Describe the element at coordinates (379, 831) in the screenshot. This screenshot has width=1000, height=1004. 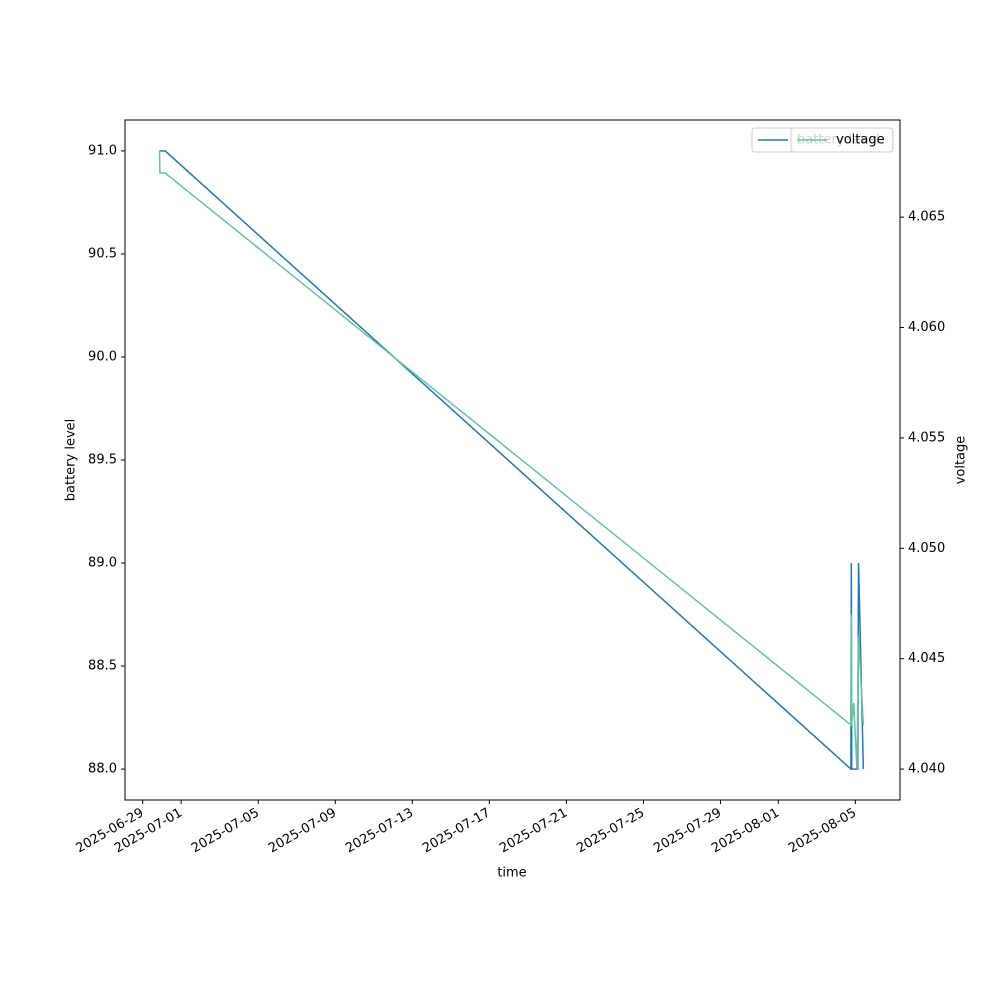
I see `x-tick-label: 2025-07-13` at that location.